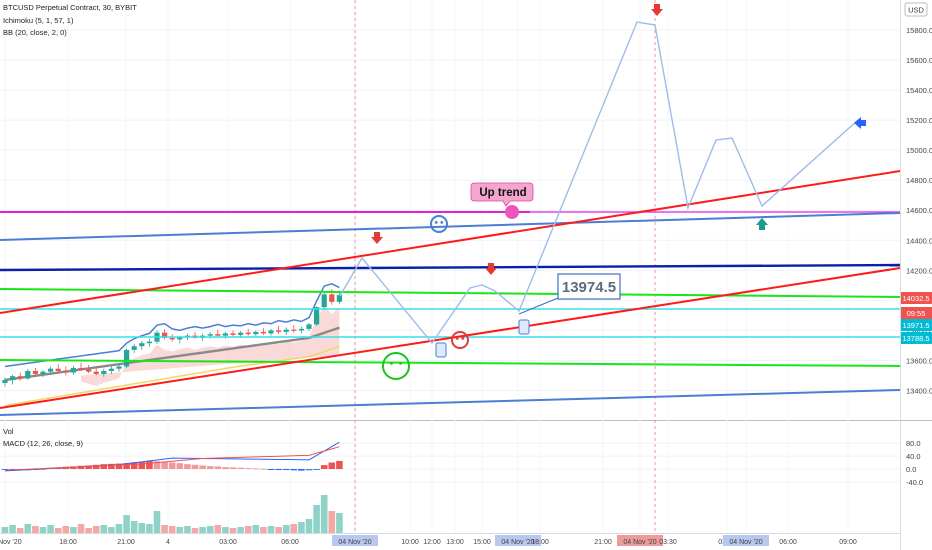  Describe the element at coordinates (11, 542) in the screenshot. I see `time-tick-label: 03 Nov '20` at that location.